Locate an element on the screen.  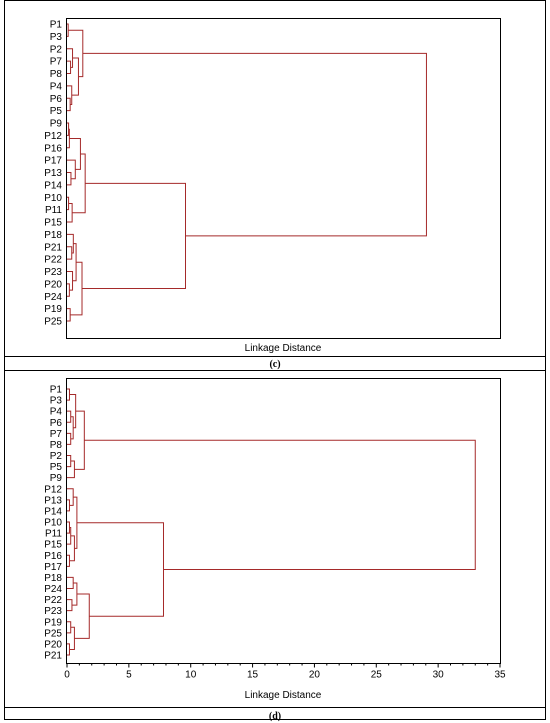
x-axis-label-c: Linkage Distance is located at coordinates (283, 348).